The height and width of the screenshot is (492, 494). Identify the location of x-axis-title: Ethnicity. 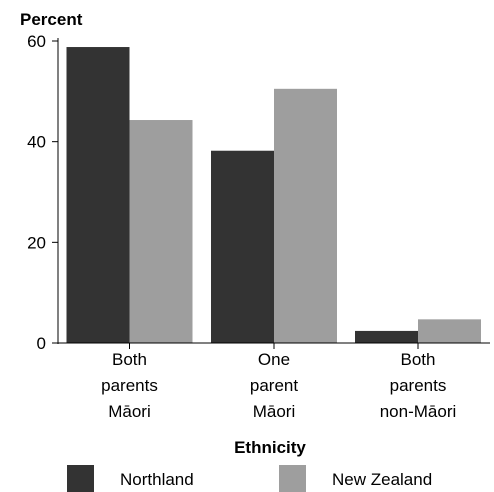
(270, 447).